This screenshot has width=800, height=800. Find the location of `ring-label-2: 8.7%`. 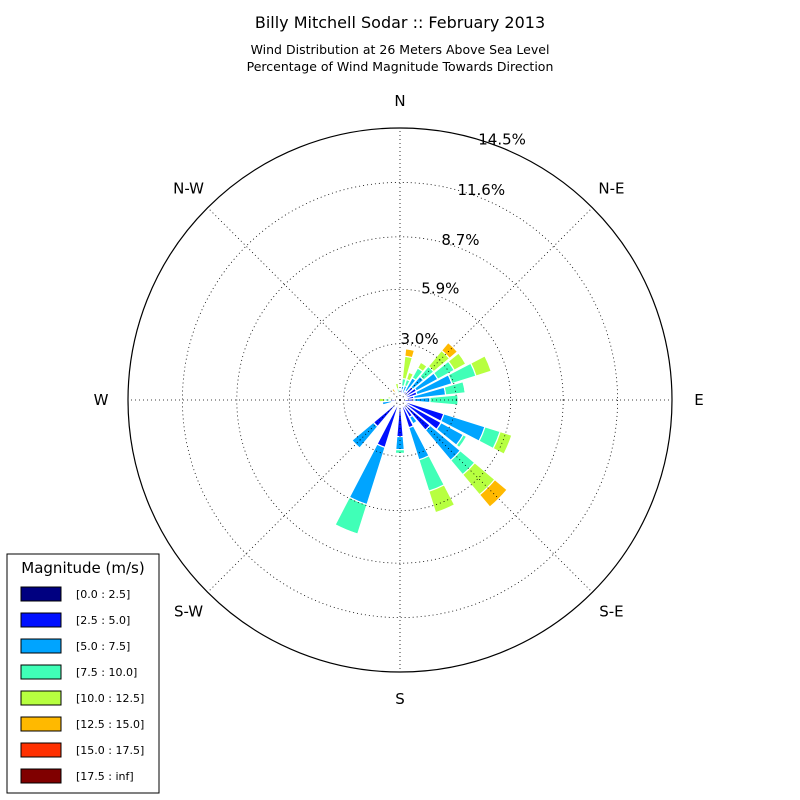

ring-label-2: 8.7% is located at coordinates (460, 240).